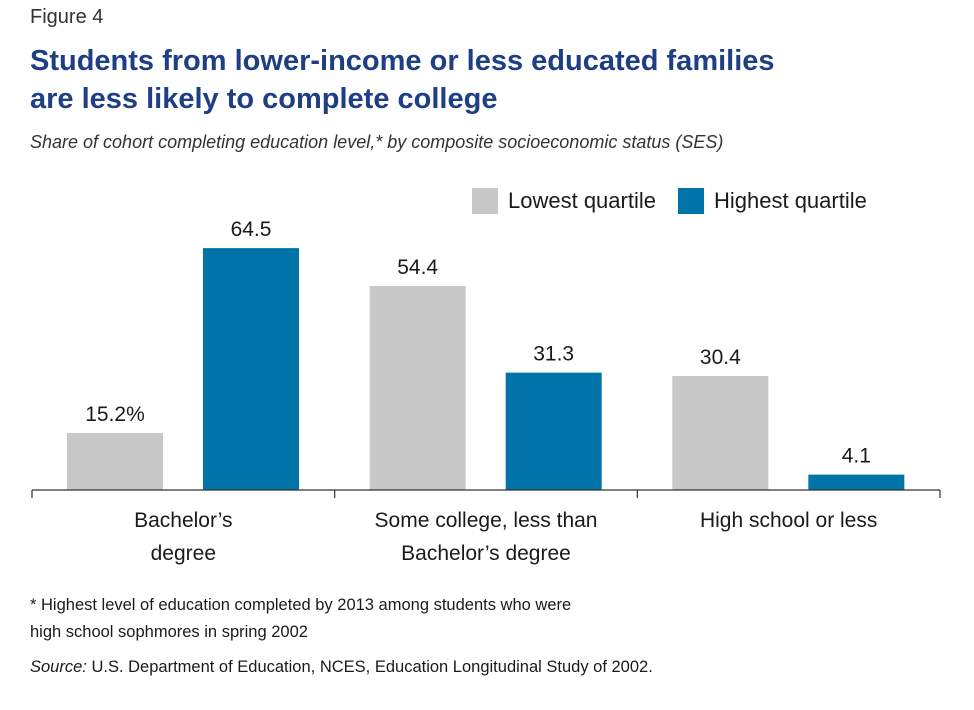 This screenshot has width=974, height=710. I want to click on footnote-line-2: high school sophmores in spring 2002, so click(169, 632).